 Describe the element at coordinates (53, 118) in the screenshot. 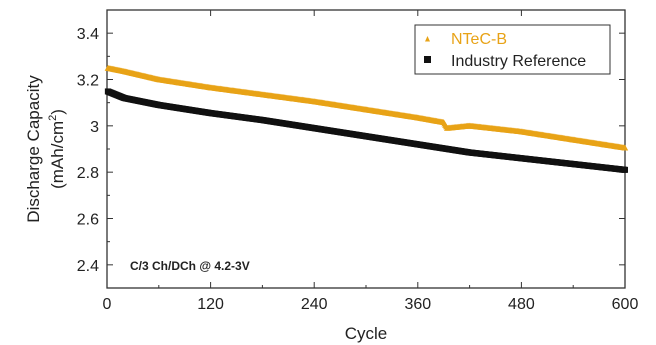

I see `y-axis-unit-sup: 2` at that location.